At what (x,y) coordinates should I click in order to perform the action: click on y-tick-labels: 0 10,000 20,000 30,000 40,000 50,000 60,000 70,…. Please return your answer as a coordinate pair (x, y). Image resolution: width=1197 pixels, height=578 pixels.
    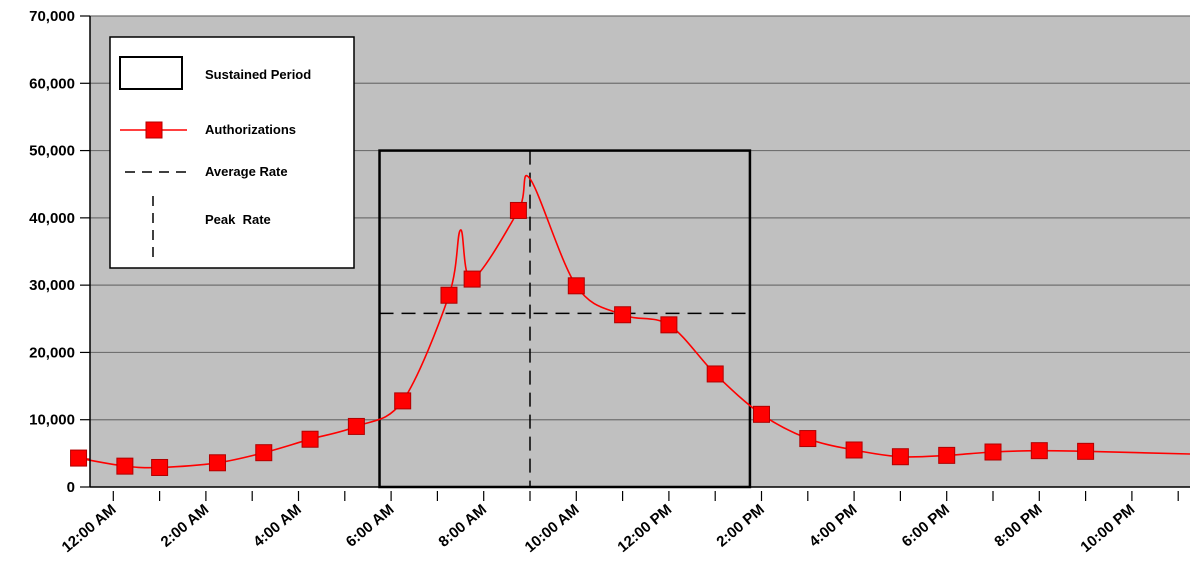
    Looking at the image, I should click on (59, 252).